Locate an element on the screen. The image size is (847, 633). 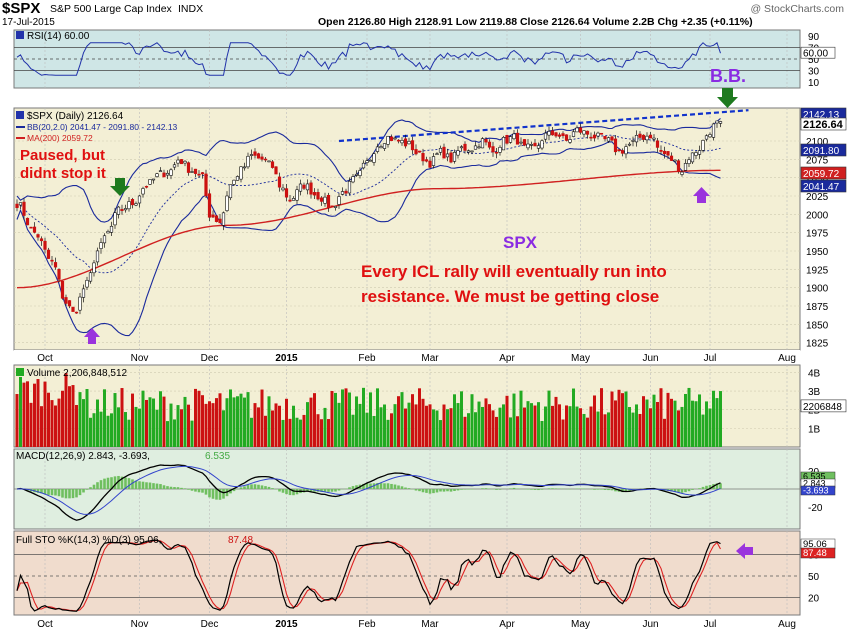
macd-box-label-2: -3.693 is located at coordinates (816, 491).